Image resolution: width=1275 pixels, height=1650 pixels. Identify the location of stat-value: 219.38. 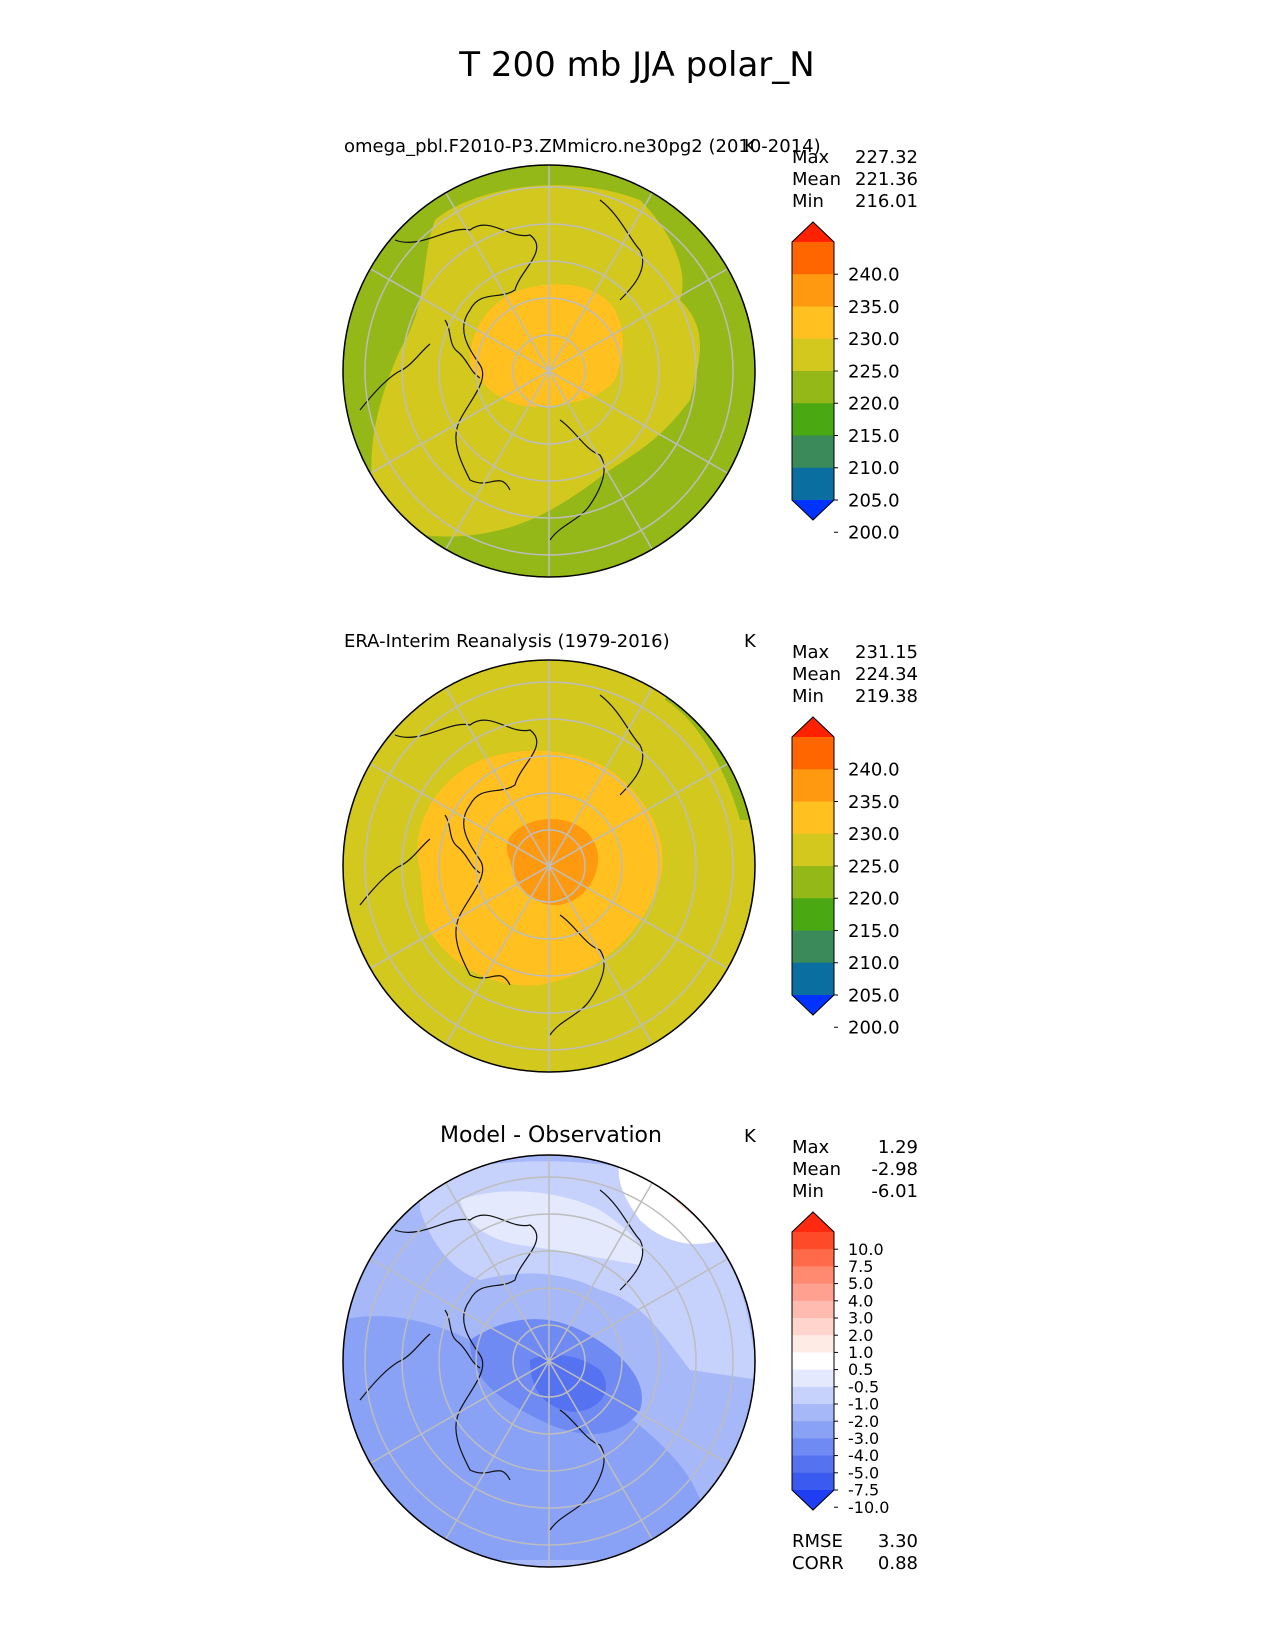
(886, 696).